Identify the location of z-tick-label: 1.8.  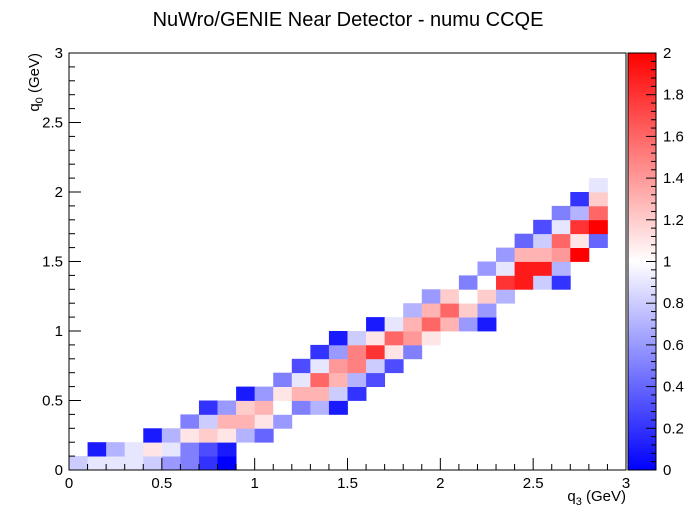
(673, 95).